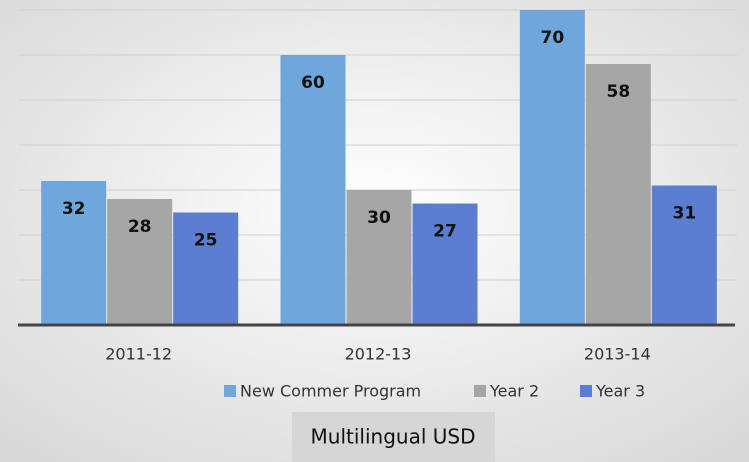 The width and height of the screenshot is (749, 462). I want to click on data-label: 31, so click(684, 214).